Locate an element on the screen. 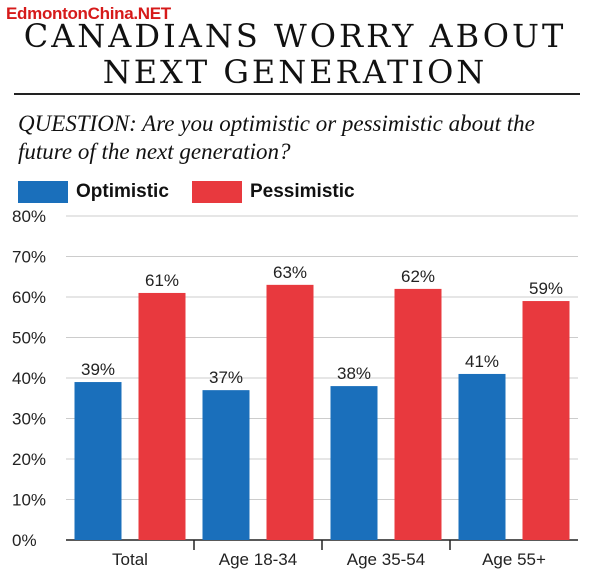 This screenshot has height=578, width=590. legend-item-optimistic: Optimistic is located at coordinates (93, 192).